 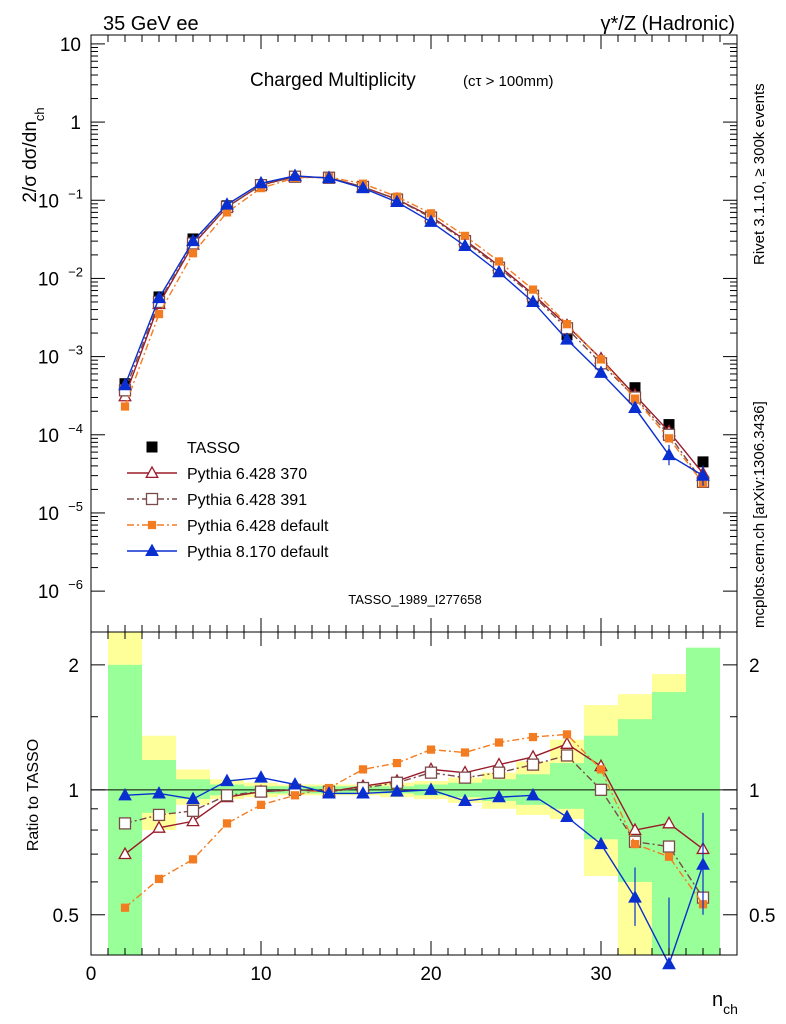 I want to click on main-title: Charged Multiplicity, so click(x=333, y=80).